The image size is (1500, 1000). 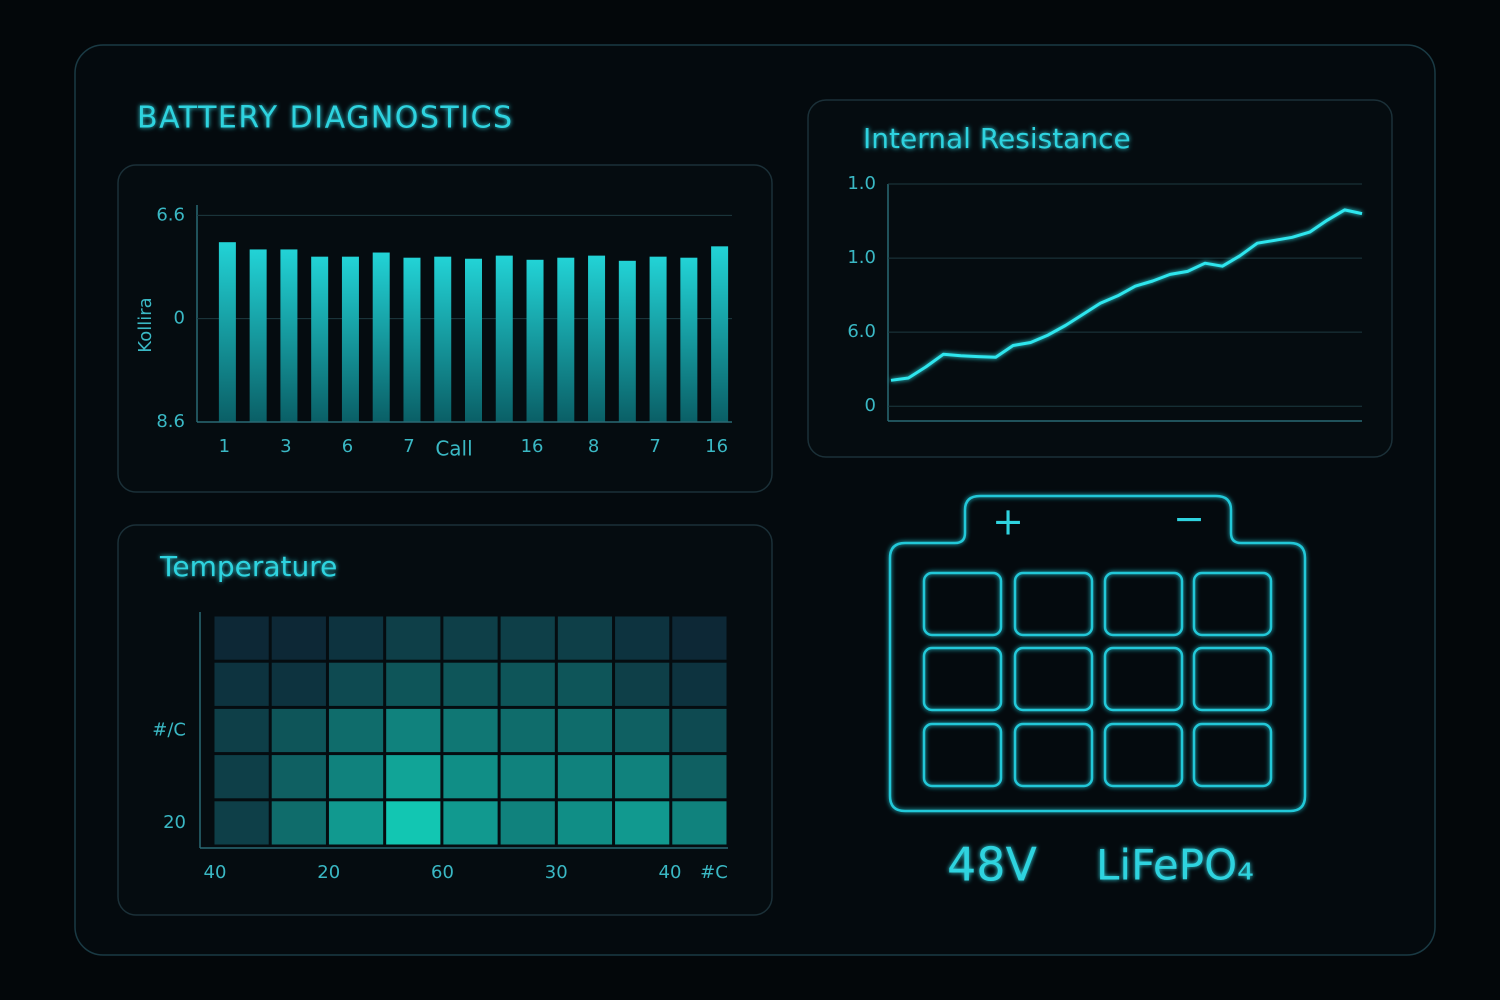 What do you see at coordinates (556, 872) in the screenshot?
I see `x-tick-label: 30` at bounding box center [556, 872].